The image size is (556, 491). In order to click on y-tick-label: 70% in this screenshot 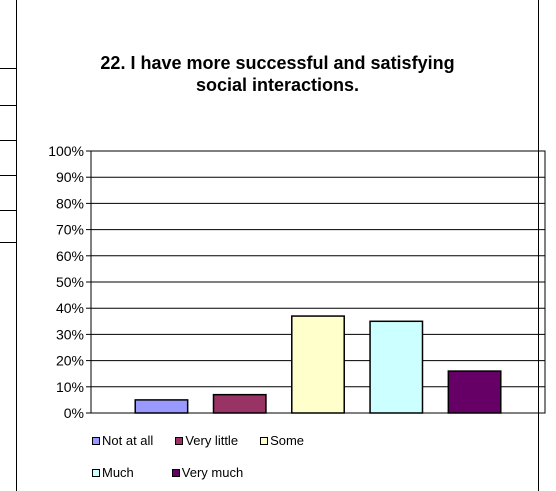, I will do `click(70, 230)`.